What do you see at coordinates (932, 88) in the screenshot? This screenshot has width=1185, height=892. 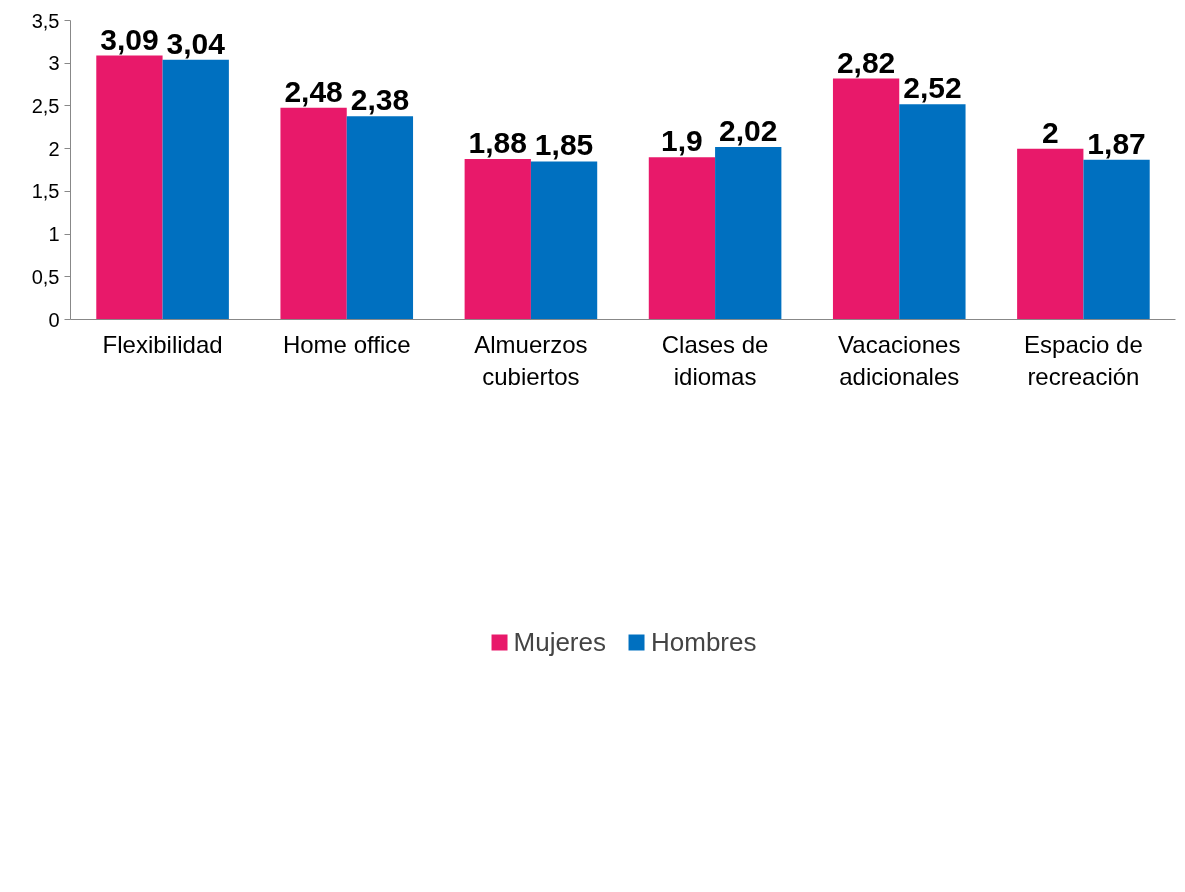 I see `data-label: 2,52` at bounding box center [932, 88].